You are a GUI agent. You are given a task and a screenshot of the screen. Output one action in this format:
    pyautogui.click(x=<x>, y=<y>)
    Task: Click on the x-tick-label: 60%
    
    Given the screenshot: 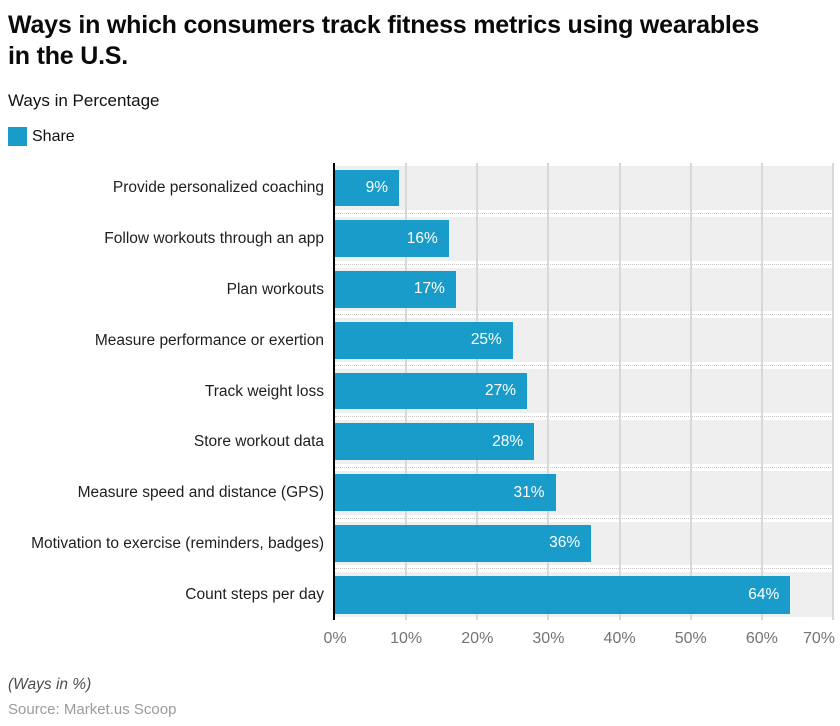 What is the action you would take?
    pyautogui.click(x=761, y=639)
    